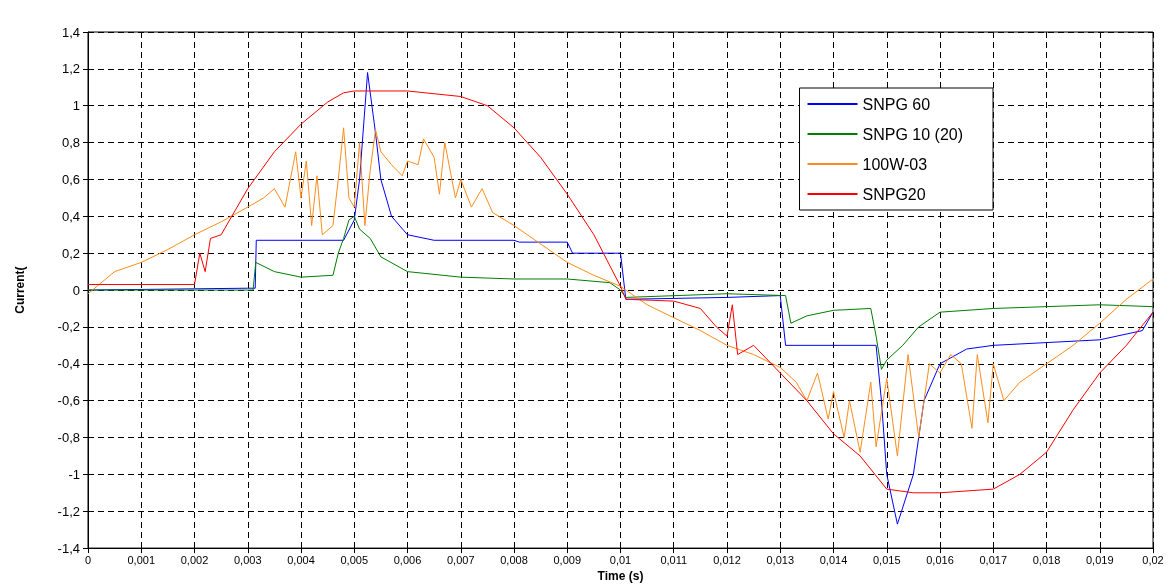 The width and height of the screenshot is (1173, 587). What do you see at coordinates (88, 559) in the screenshot?
I see `x-tick-label: 0` at bounding box center [88, 559].